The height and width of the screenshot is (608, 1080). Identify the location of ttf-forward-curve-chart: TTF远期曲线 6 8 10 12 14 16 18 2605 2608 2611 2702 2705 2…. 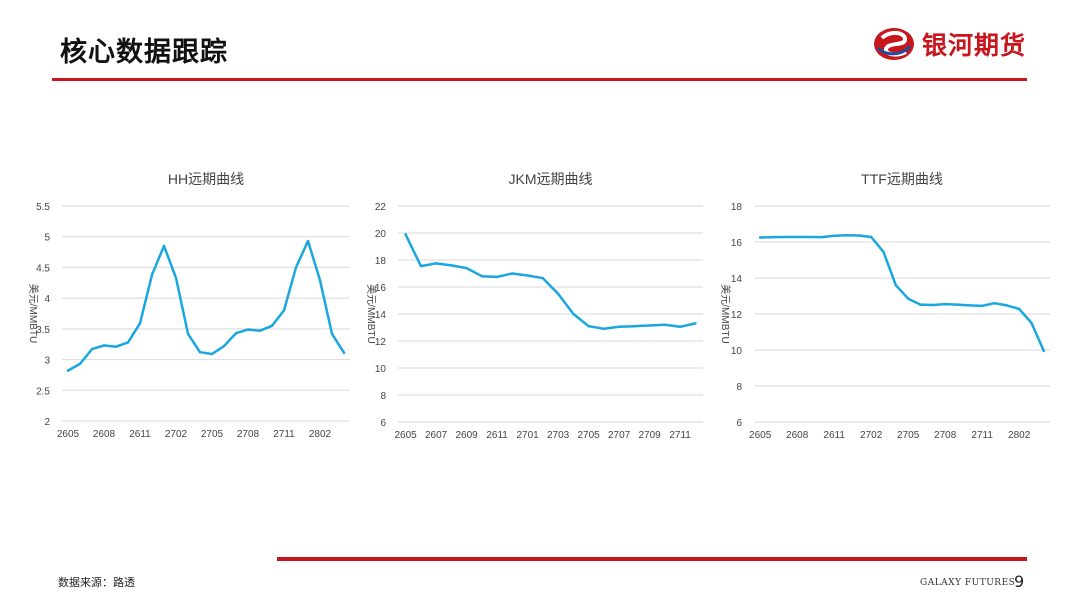
(884, 306).